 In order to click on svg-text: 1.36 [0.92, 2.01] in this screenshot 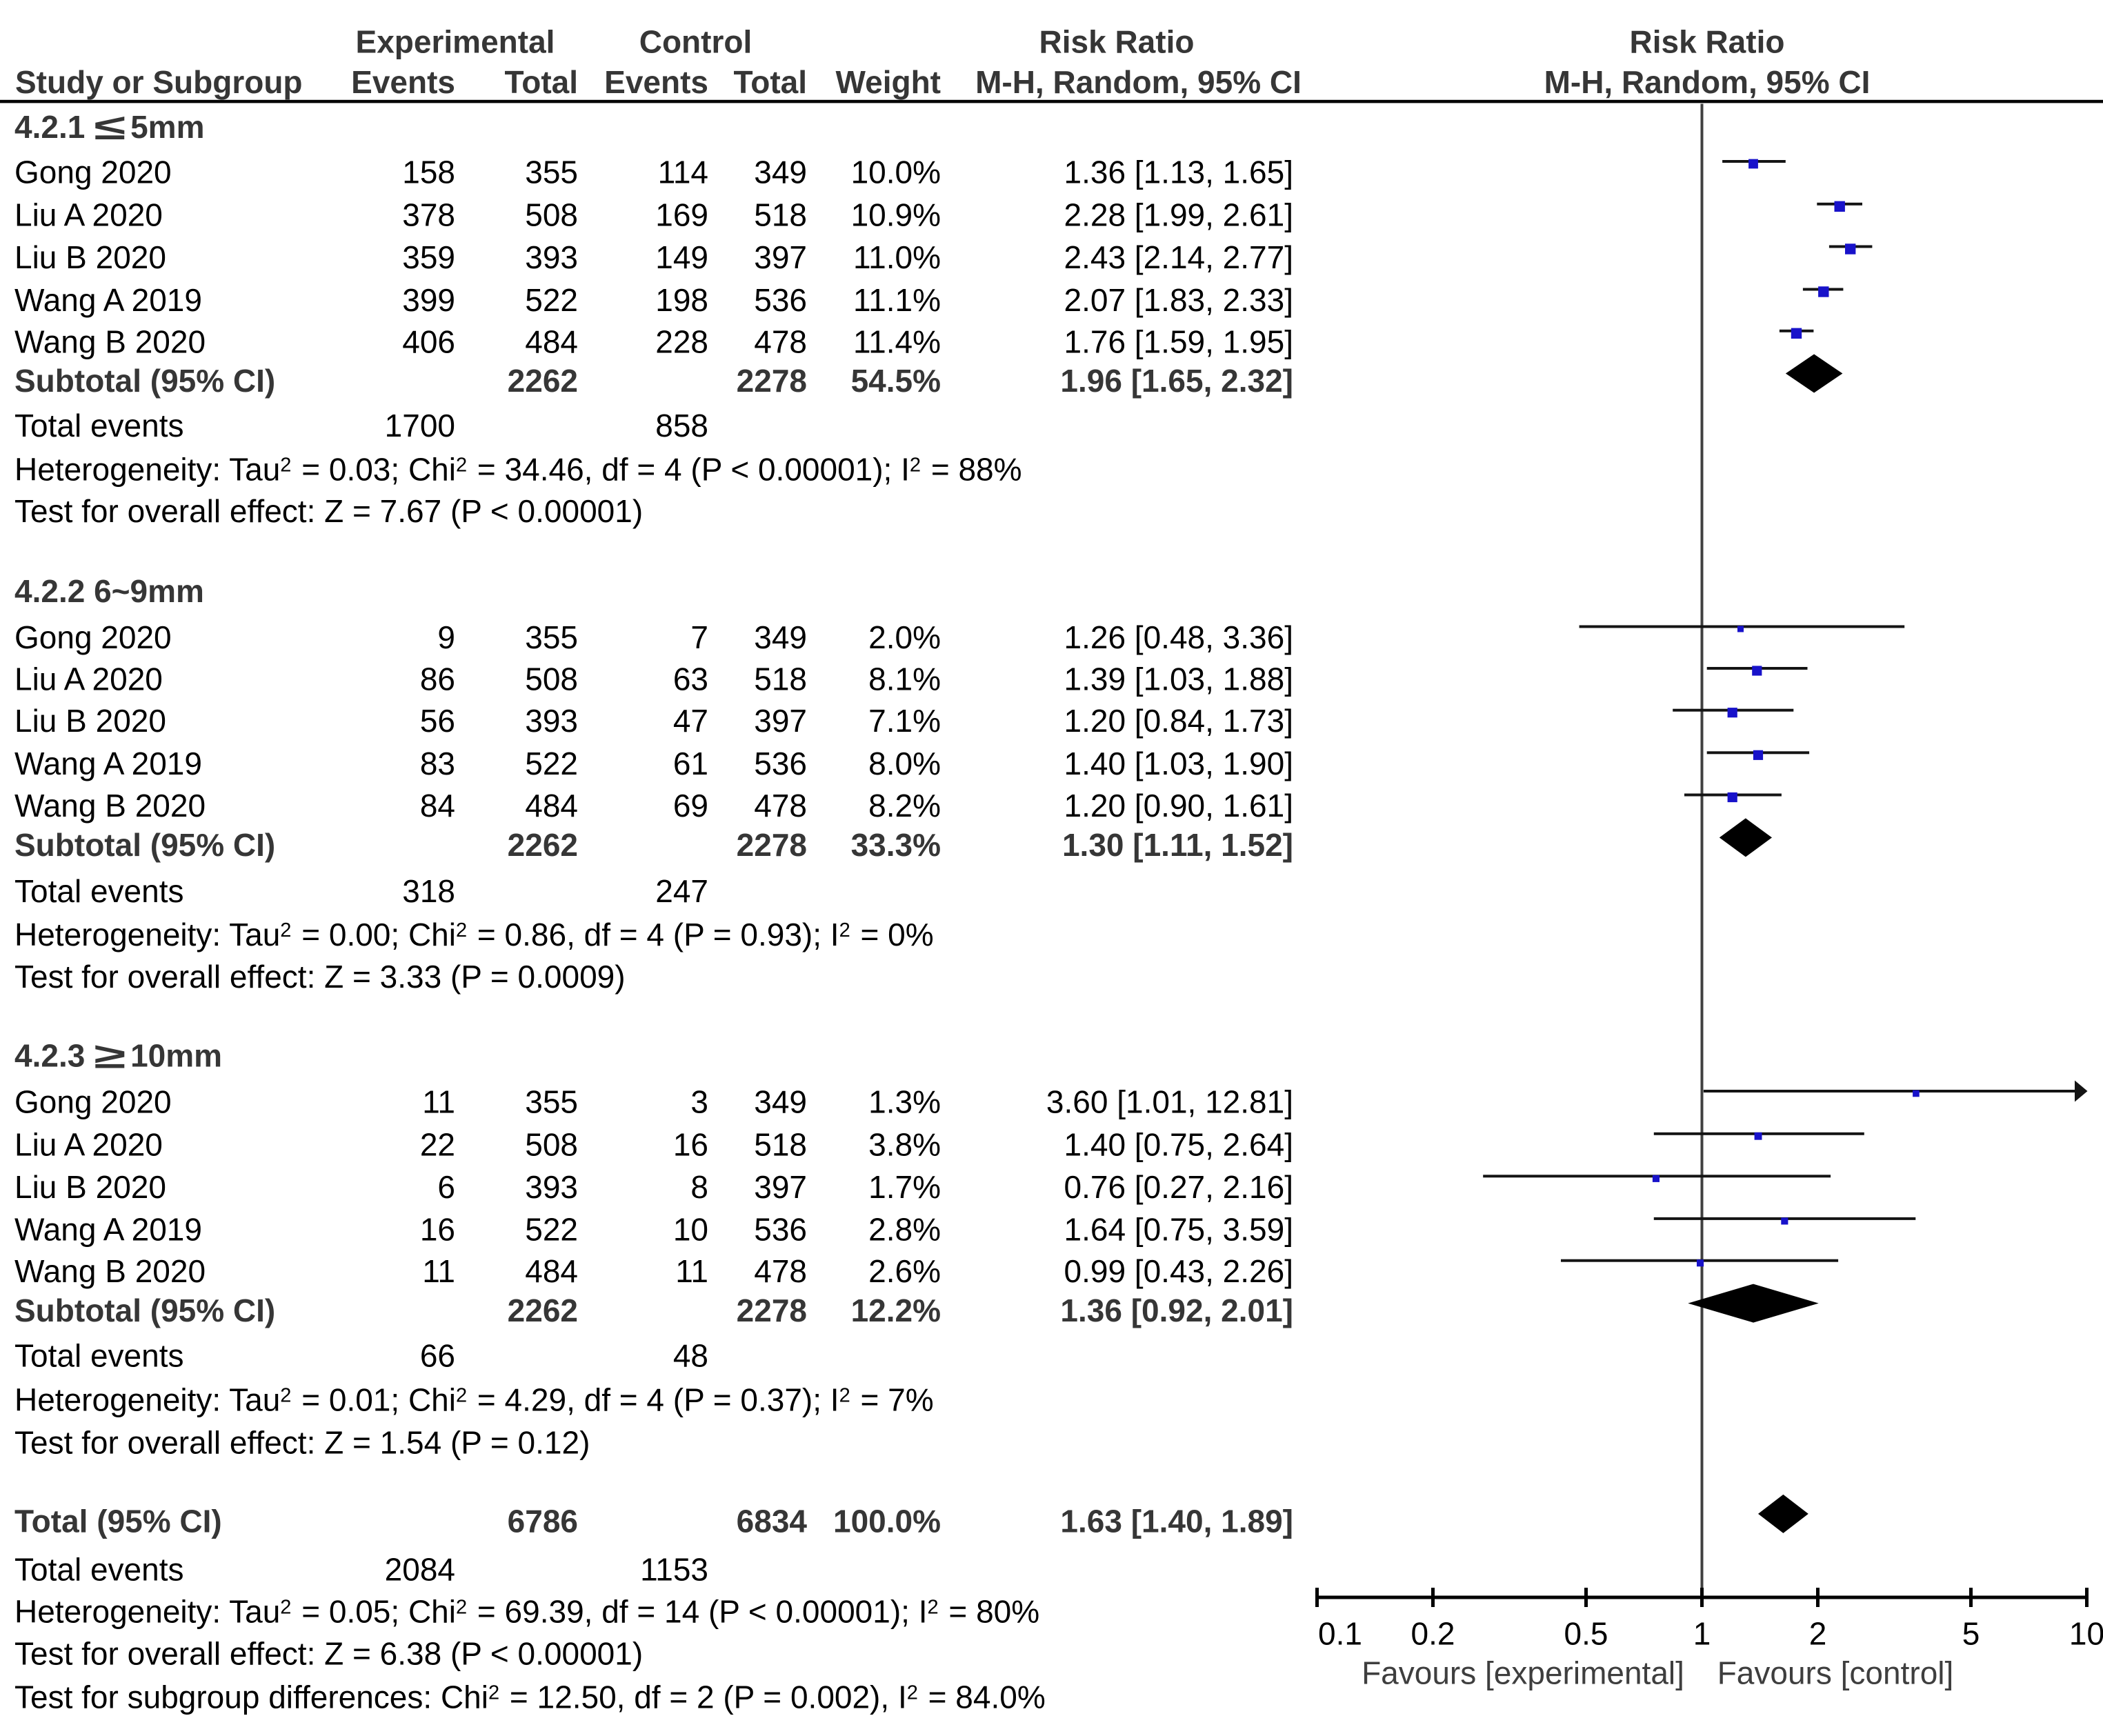, I will do `click(1176, 1310)`.